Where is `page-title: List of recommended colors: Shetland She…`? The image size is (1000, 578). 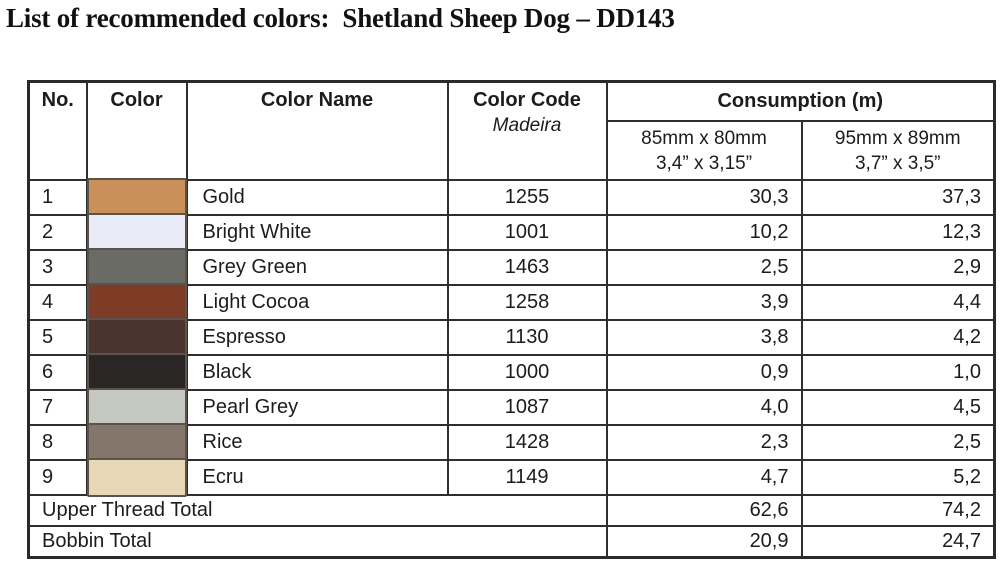 page-title: List of recommended colors: Shetland She… is located at coordinates (340, 18).